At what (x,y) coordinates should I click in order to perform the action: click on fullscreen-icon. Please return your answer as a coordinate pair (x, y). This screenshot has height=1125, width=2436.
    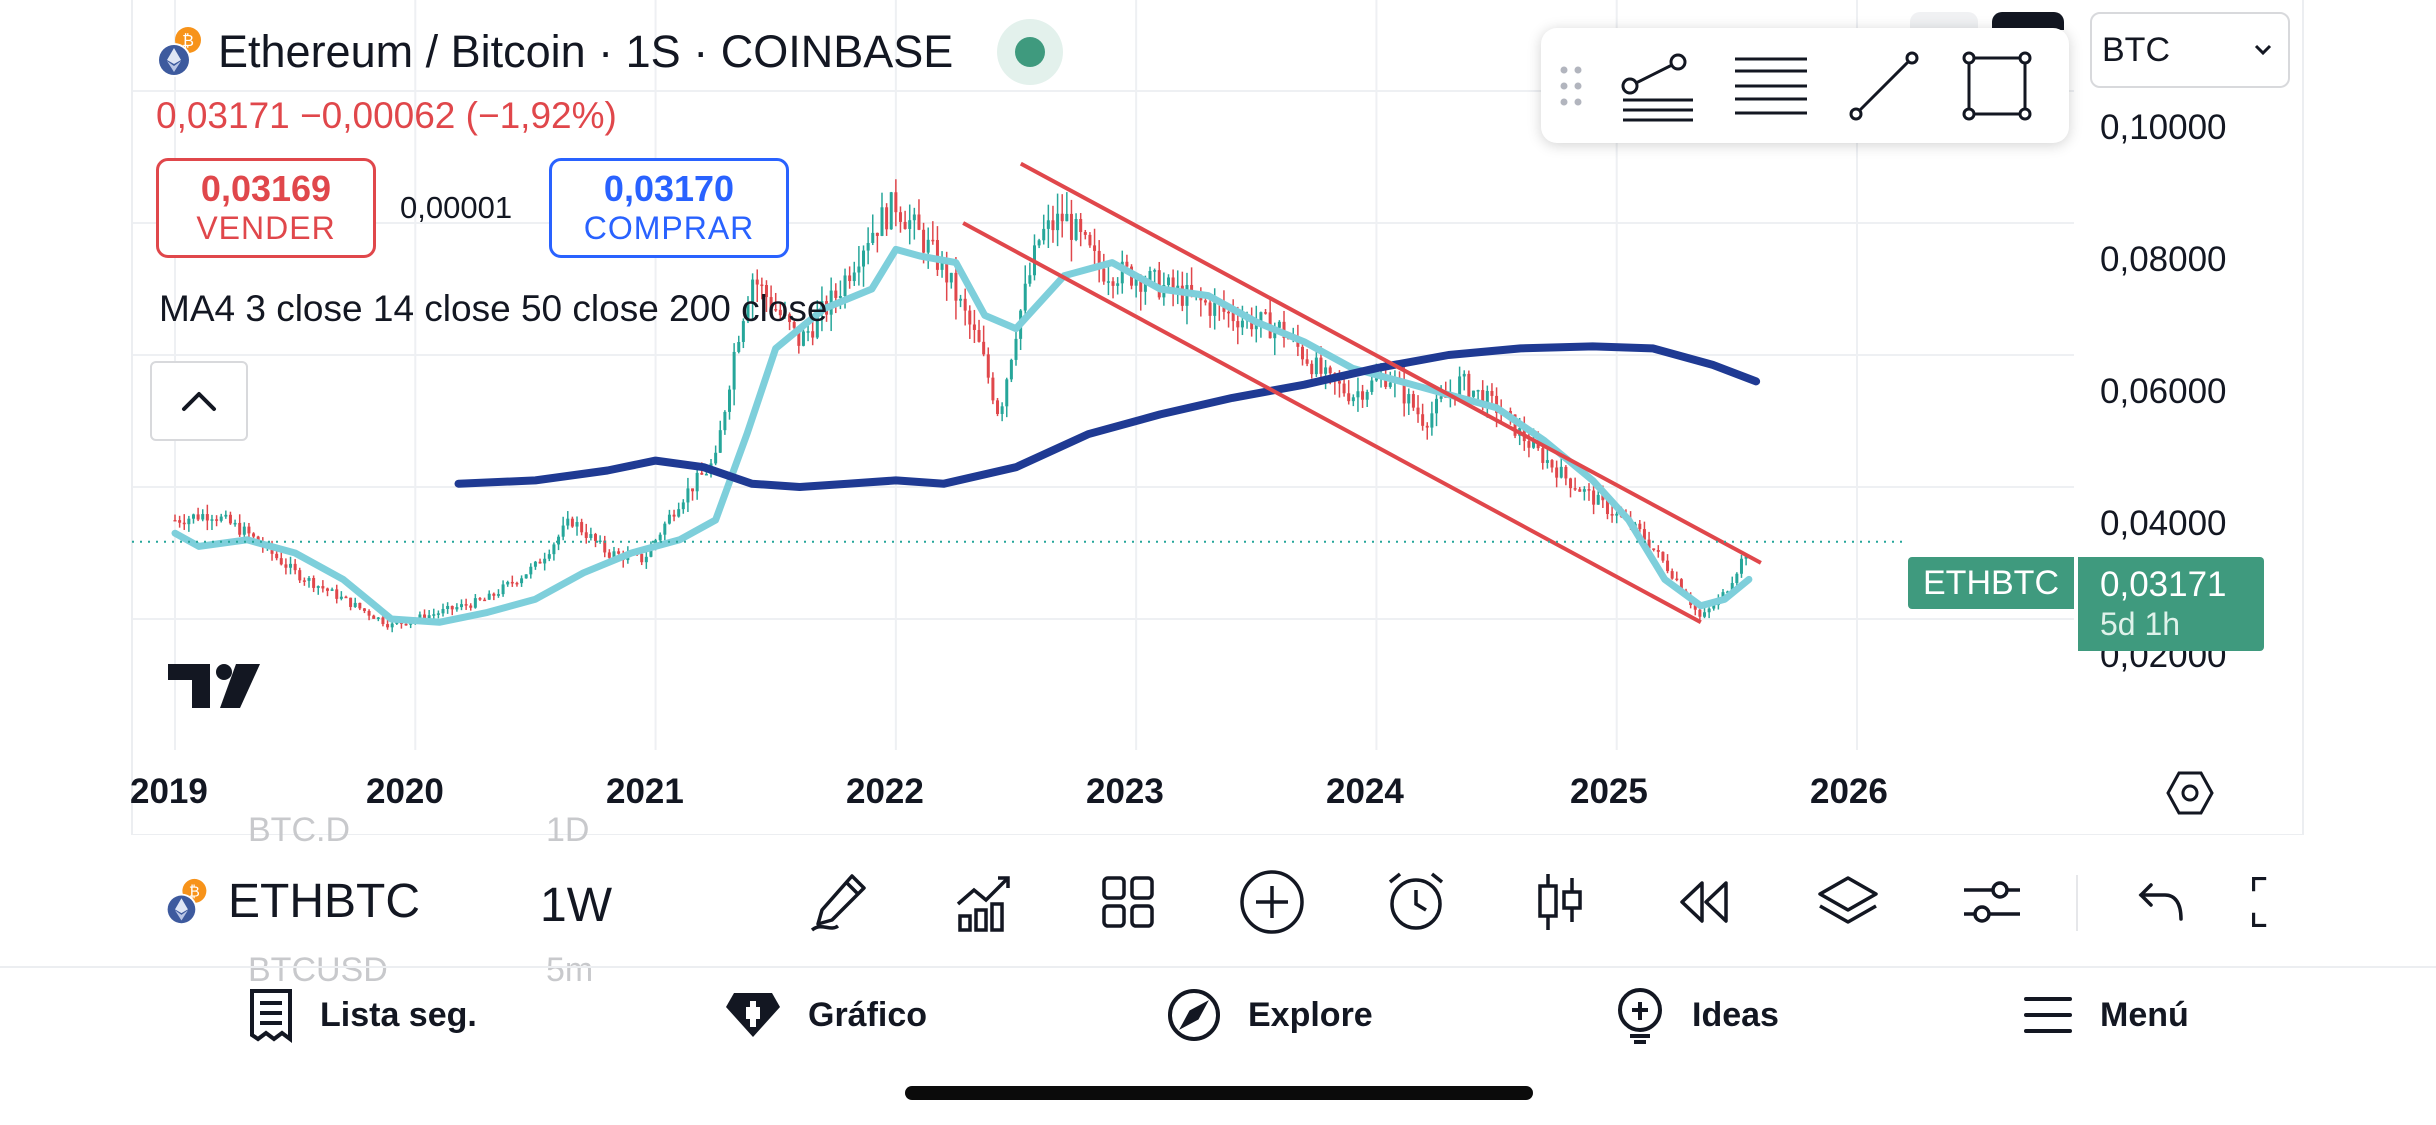
    Looking at the image, I should click on (2277, 902).